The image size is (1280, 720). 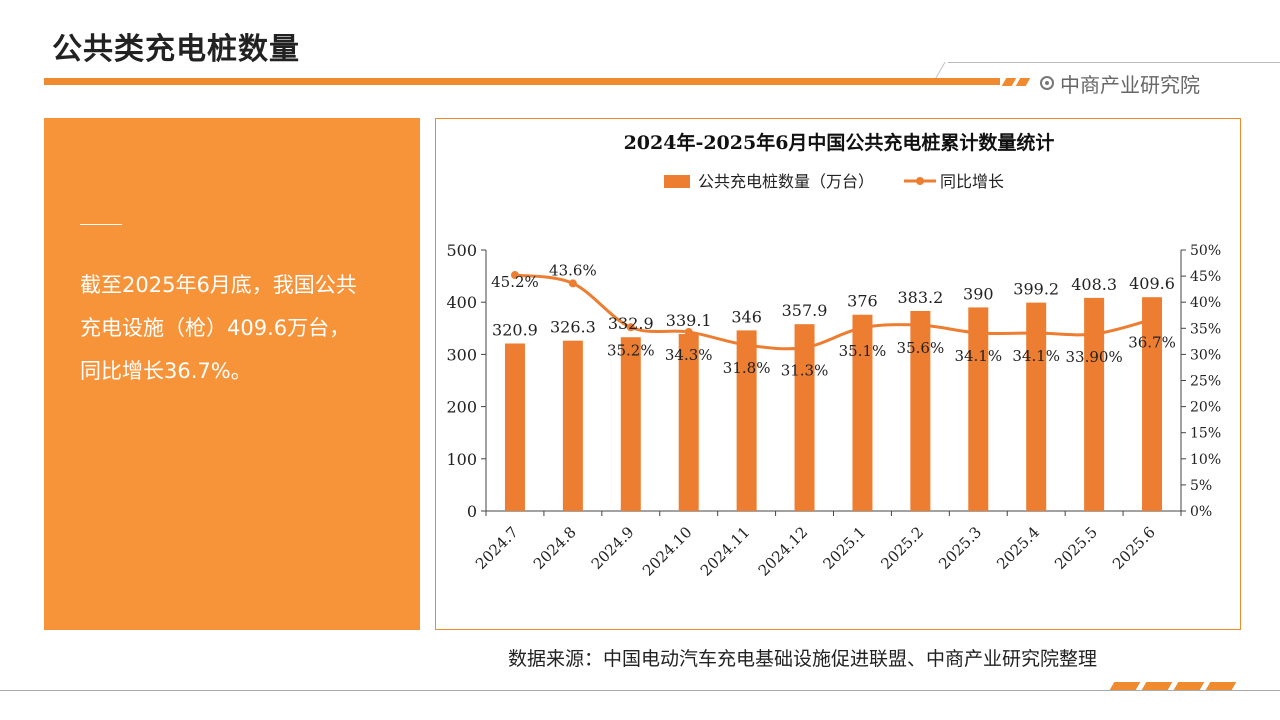 What do you see at coordinates (631, 350) in the screenshot?
I see `growth-value-label: 35.2%` at bounding box center [631, 350].